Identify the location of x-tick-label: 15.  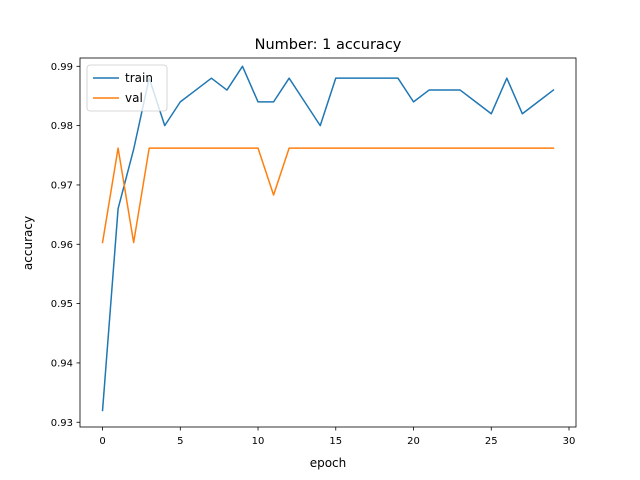
(335, 441).